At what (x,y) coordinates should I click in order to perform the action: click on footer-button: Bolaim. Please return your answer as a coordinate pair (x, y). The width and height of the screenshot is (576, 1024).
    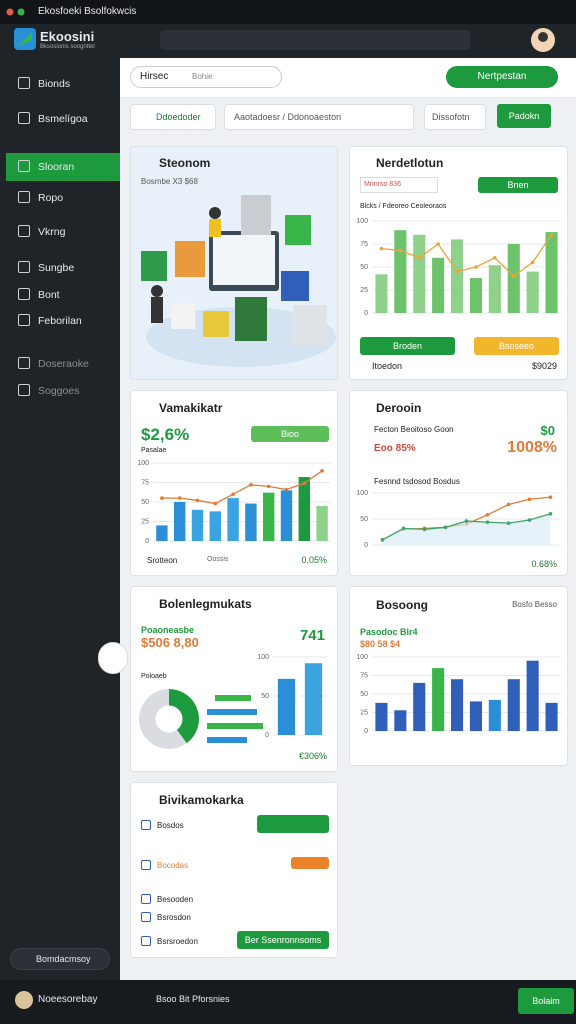
    Looking at the image, I should click on (546, 1001).